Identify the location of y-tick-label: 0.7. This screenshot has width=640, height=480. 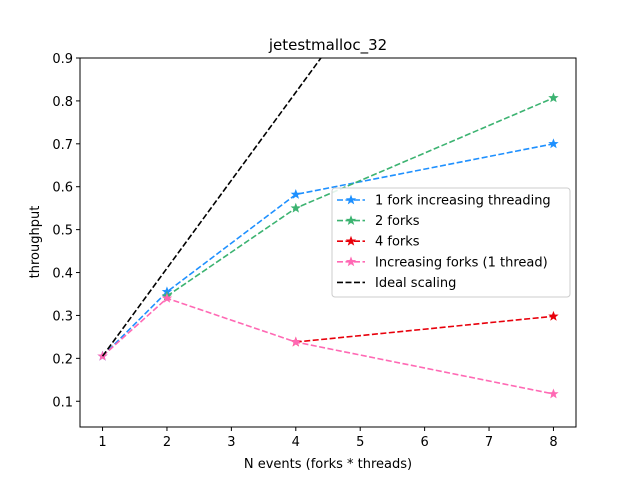
(62, 145).